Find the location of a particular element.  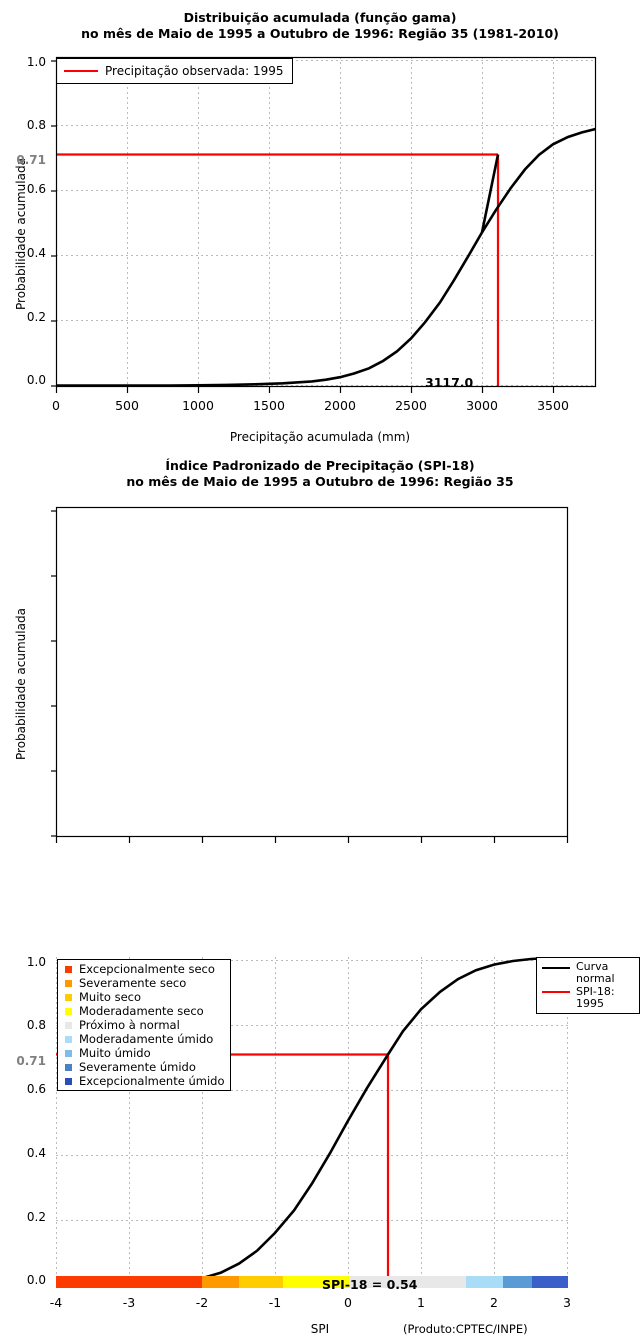

bottom-y-tick-0-0: 0.0 is located at coordinates (36, 1280).